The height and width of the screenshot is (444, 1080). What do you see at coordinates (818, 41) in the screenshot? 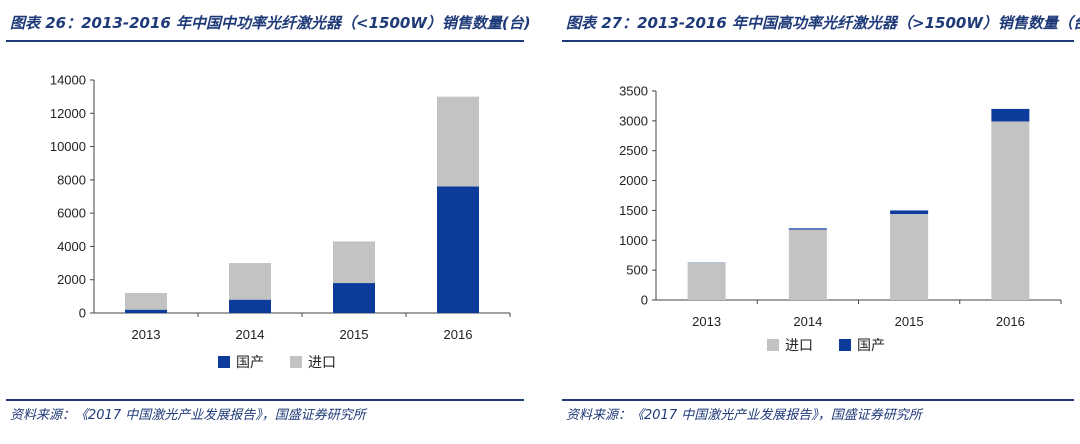
I see `right-title-rule` at bounding box center [818, 41].